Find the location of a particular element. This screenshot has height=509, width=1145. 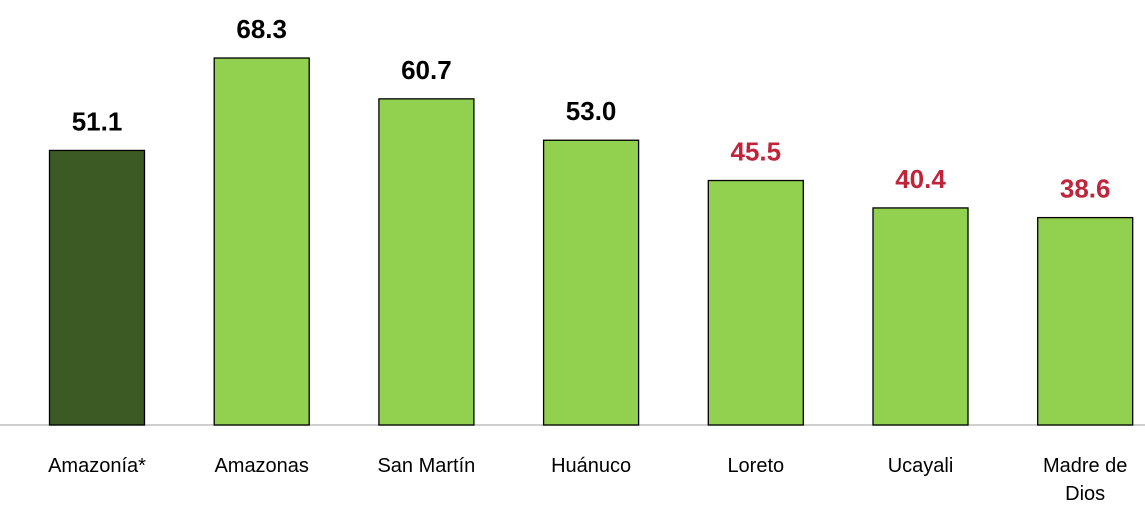

value-label: 53.0 is located at coordinates (591, 111).